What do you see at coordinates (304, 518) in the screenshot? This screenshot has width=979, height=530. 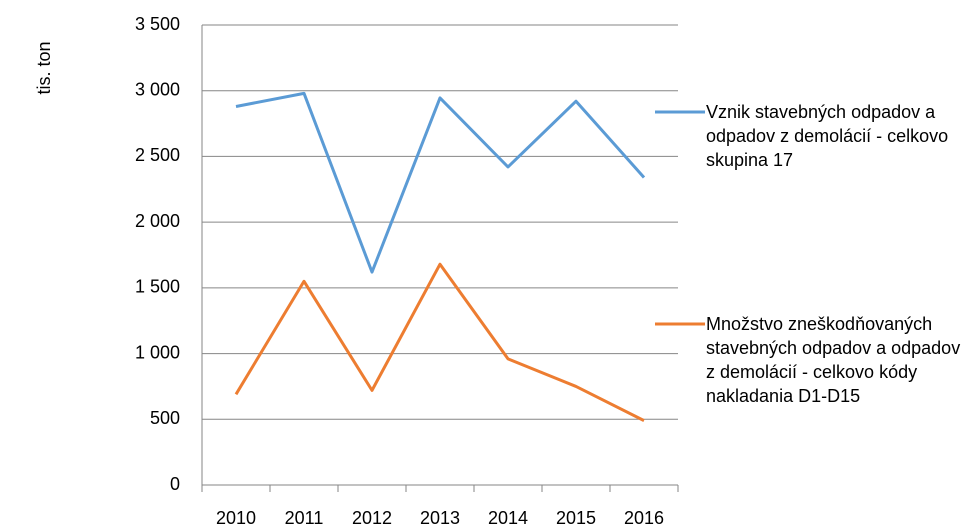 I see `x-tick-label: 2011` at bounding box center [304, 518].